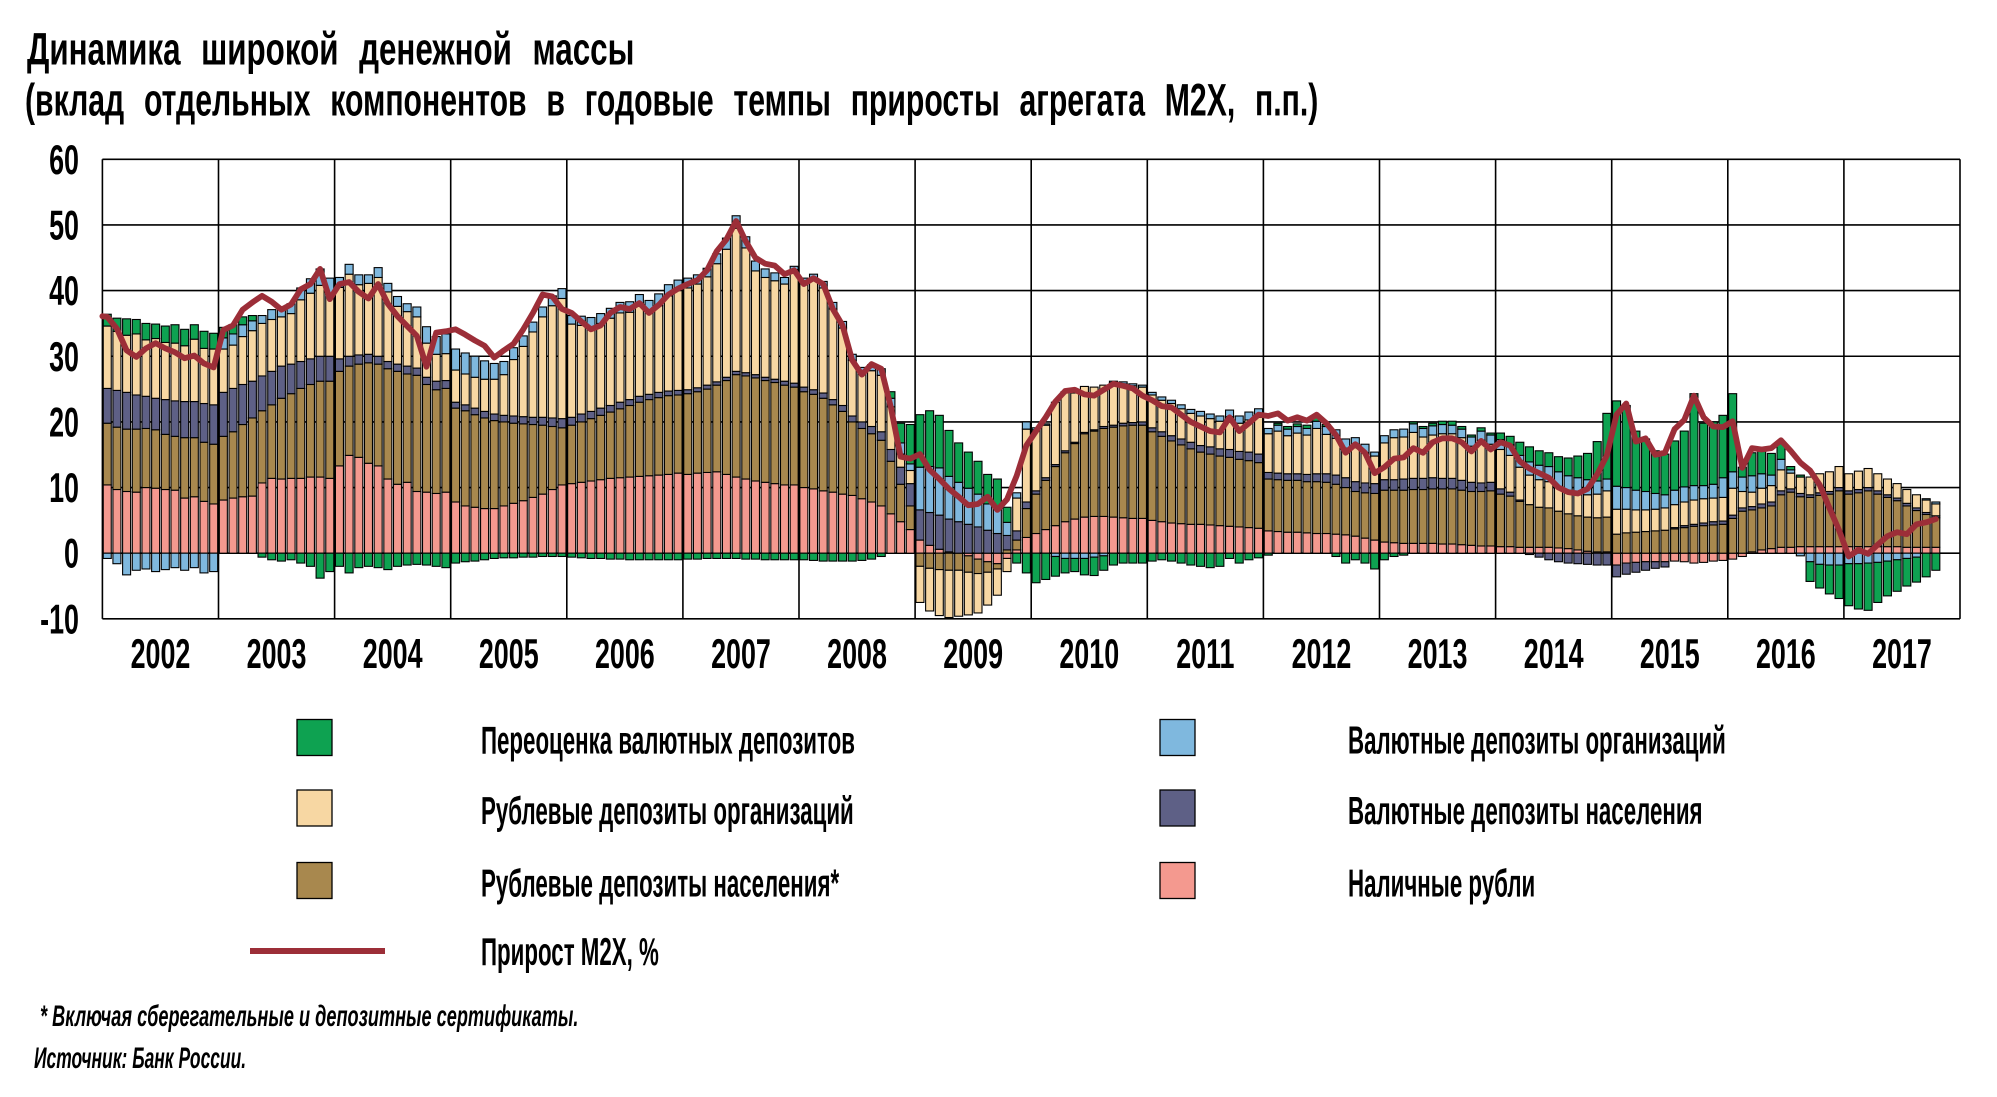  Describe the element at coordinates (64, 291) in the screenshot. I see `svg-text: 40` at that location.